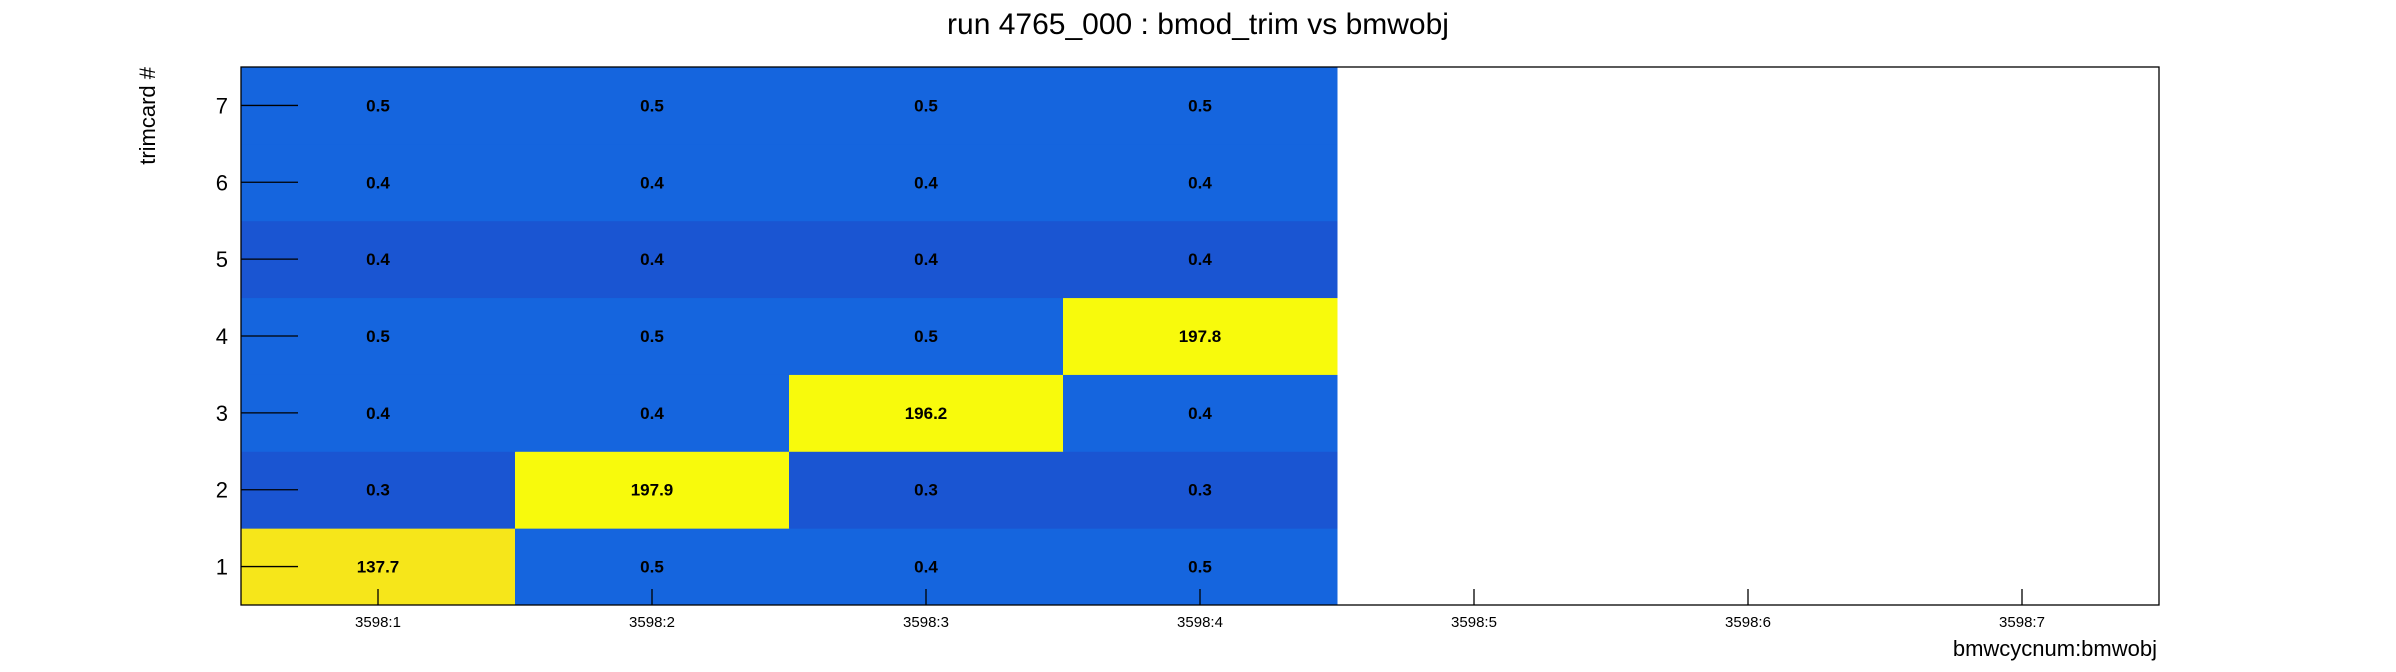 The width and height of the screenshot is (2396, 672). What do you see at coordinates (378, 622) in the screenshot?
I see `x-tick-label: 3598:1` at bounding box center [378, 622].